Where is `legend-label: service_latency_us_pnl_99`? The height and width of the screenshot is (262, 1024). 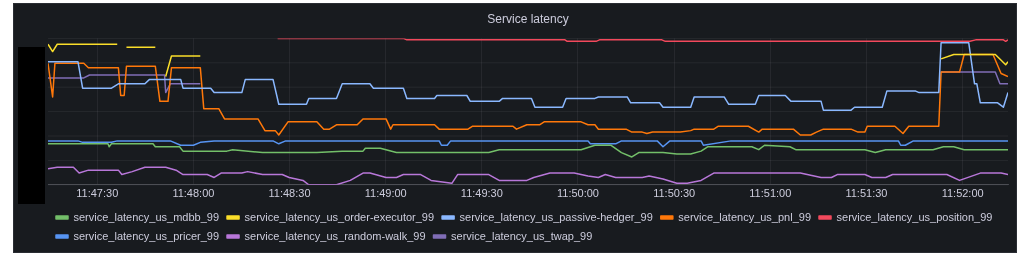 legend-label: service_latency_us_pnl_99 is located at coordinates (745, 216).